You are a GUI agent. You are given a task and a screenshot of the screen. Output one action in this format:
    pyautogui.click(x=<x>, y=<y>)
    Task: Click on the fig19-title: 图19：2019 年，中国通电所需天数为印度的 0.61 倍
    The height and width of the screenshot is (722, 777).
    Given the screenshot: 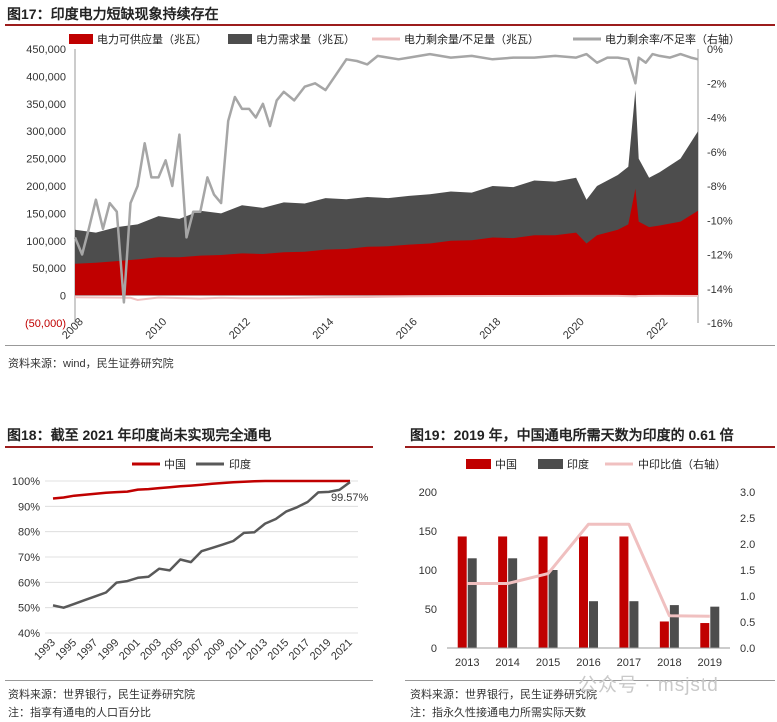 What is the action you would take?
    pyautogui.click(x=572, y=435)
    